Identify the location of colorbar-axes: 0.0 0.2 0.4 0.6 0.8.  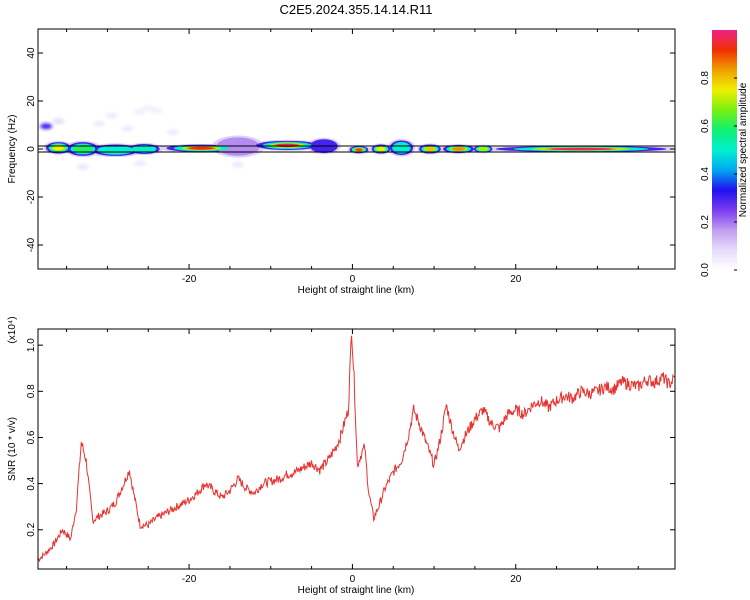
(718, 174).